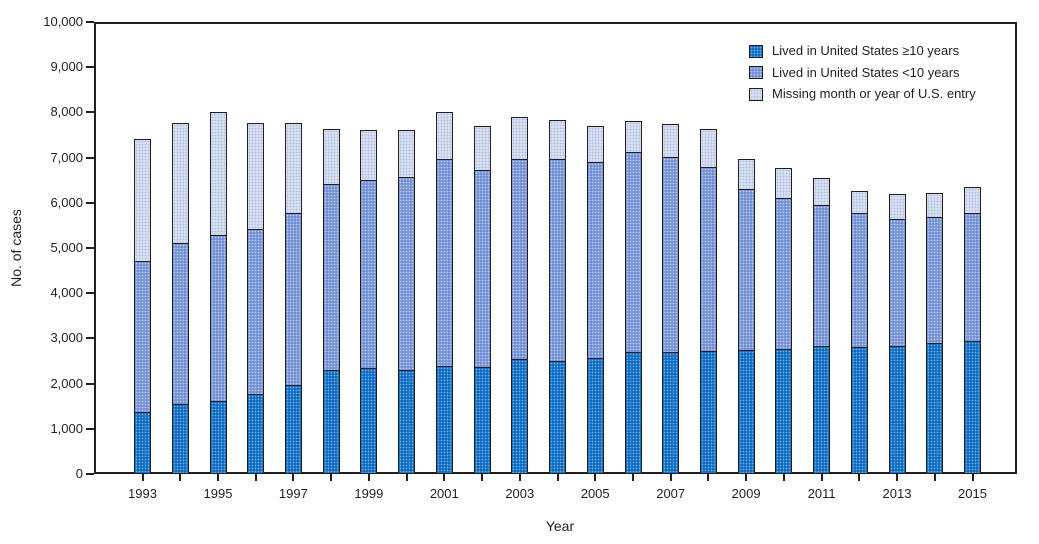 The width and height of the screenshot is (1039, 544). I want to click on bar-1998, so click(331, 301).